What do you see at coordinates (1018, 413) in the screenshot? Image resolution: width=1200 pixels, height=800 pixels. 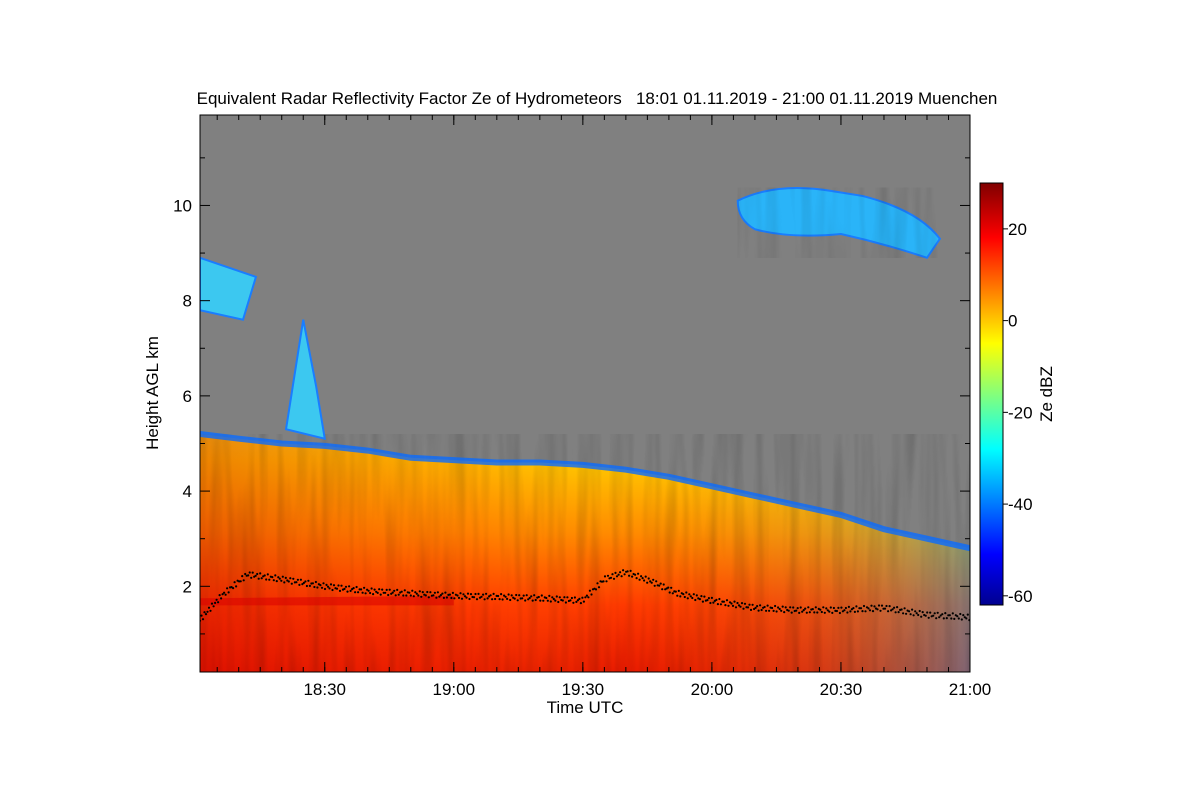 I see `colorbar-ticks: -60 -40 -20 0 20` at bounding box center [1018, 413].